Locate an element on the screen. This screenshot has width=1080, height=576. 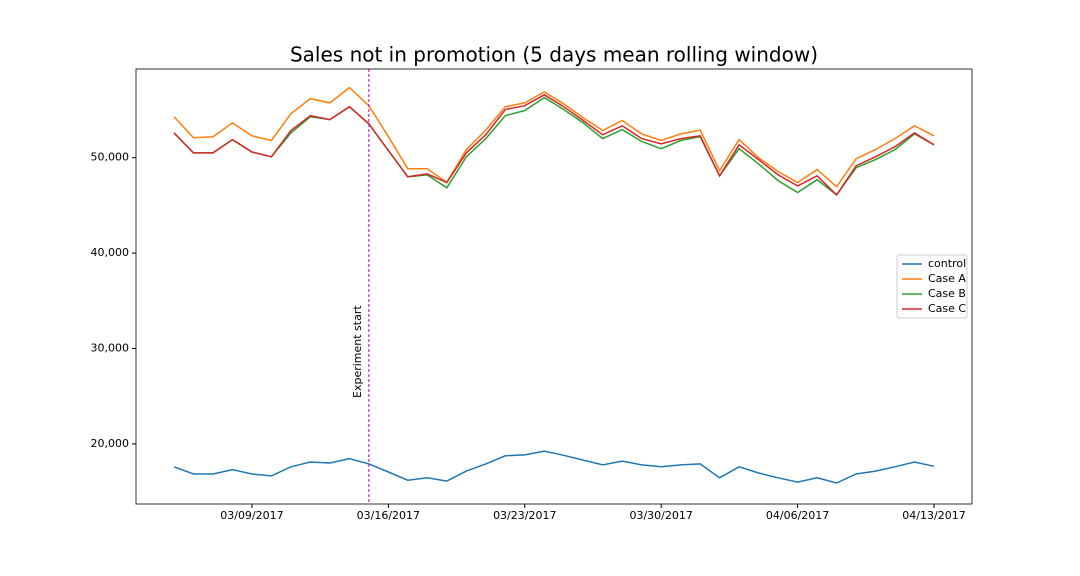
y-tick-label: 50,000 is located at coordinates (110, 157).